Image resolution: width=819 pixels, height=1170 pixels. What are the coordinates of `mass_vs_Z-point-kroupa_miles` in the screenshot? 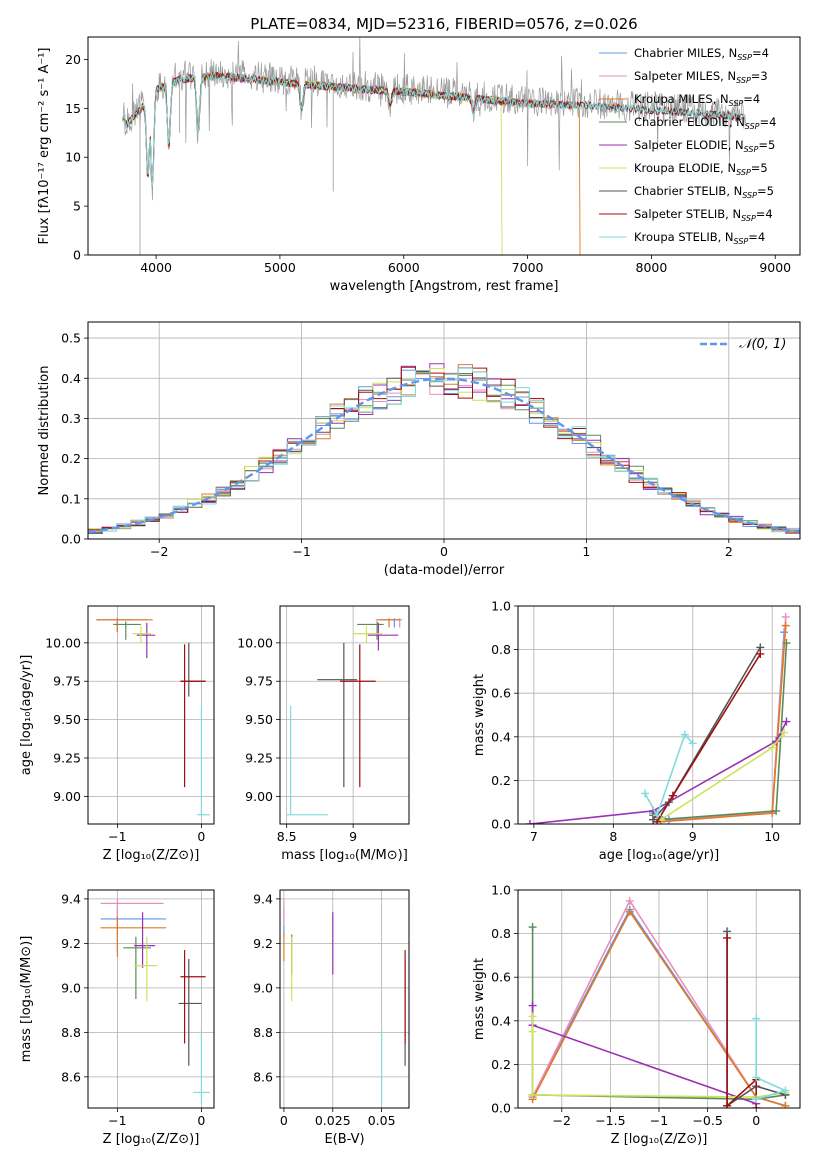 It's located at (133, 936).